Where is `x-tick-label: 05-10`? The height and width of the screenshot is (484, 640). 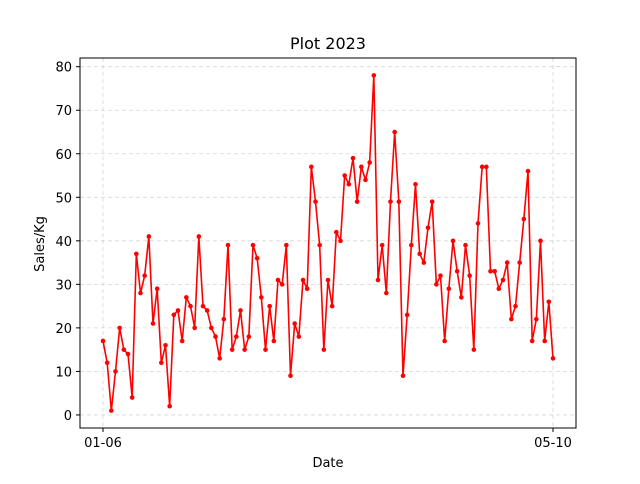
x-tick-label: 05-10 is located at coordinates (553, 443).